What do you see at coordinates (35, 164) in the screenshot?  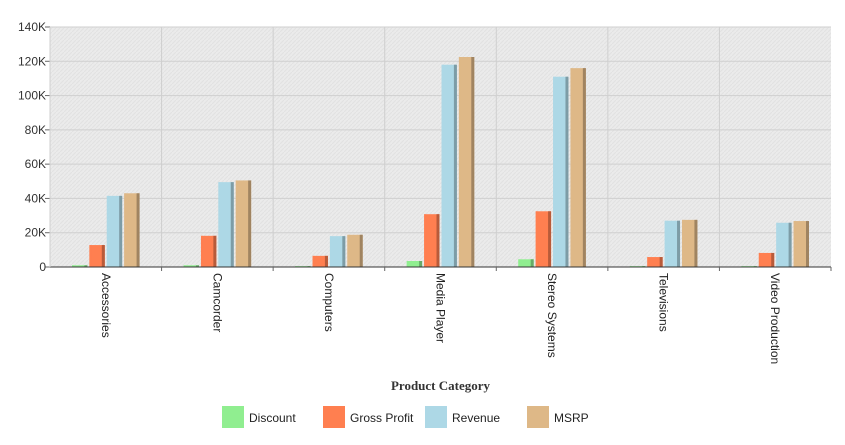 I see `y-tick-label: 60K` at bounding box center [35, 164].